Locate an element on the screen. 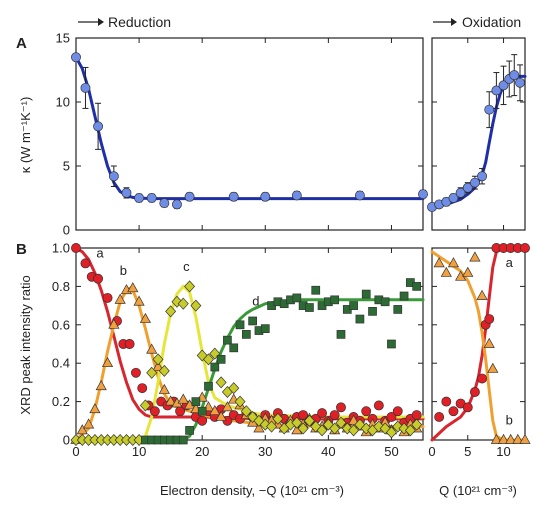 This screenshot has height=516, width=545. y-tick-label: 0.2 is located at coordinates (61, 401).